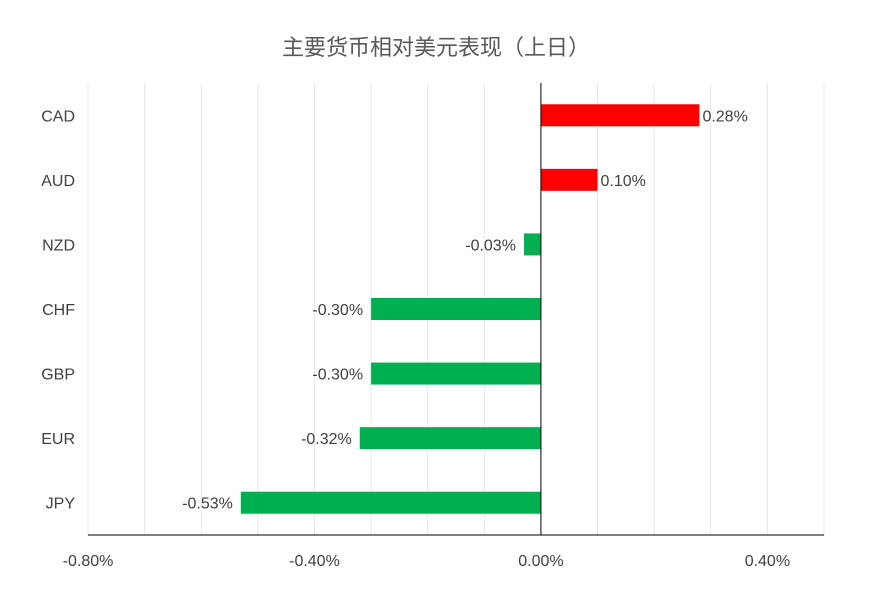 The height and width of the screenshot is (602, 872). Describe the element at coordinates (61, 504) in the screenshot. I see `category-label-jpy: JPY` at that location.